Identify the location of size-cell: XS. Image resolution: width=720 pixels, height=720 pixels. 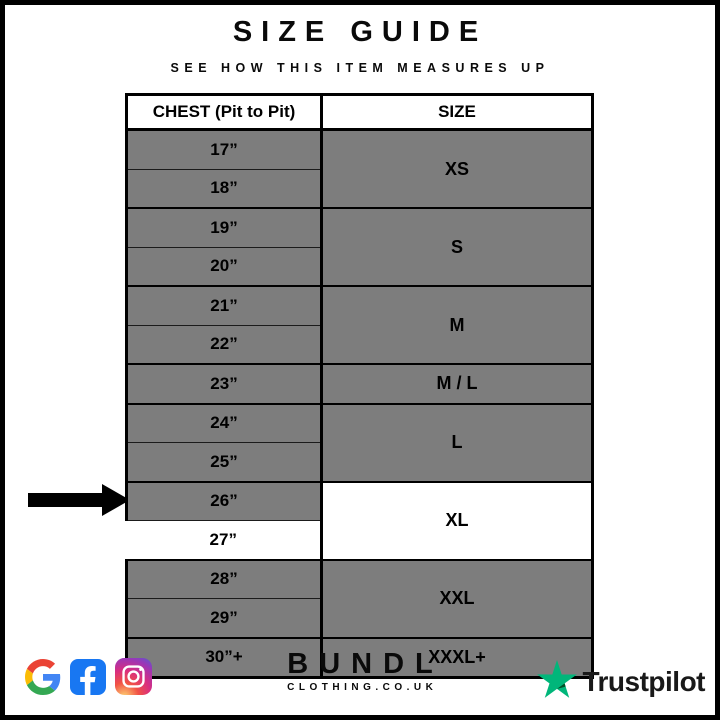
(457, 168).